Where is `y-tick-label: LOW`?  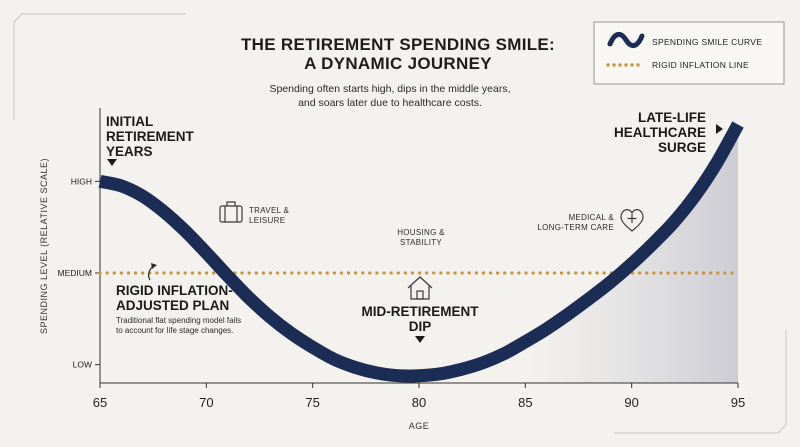 y-tick-label: LOW is located at coordinates (82, 365).